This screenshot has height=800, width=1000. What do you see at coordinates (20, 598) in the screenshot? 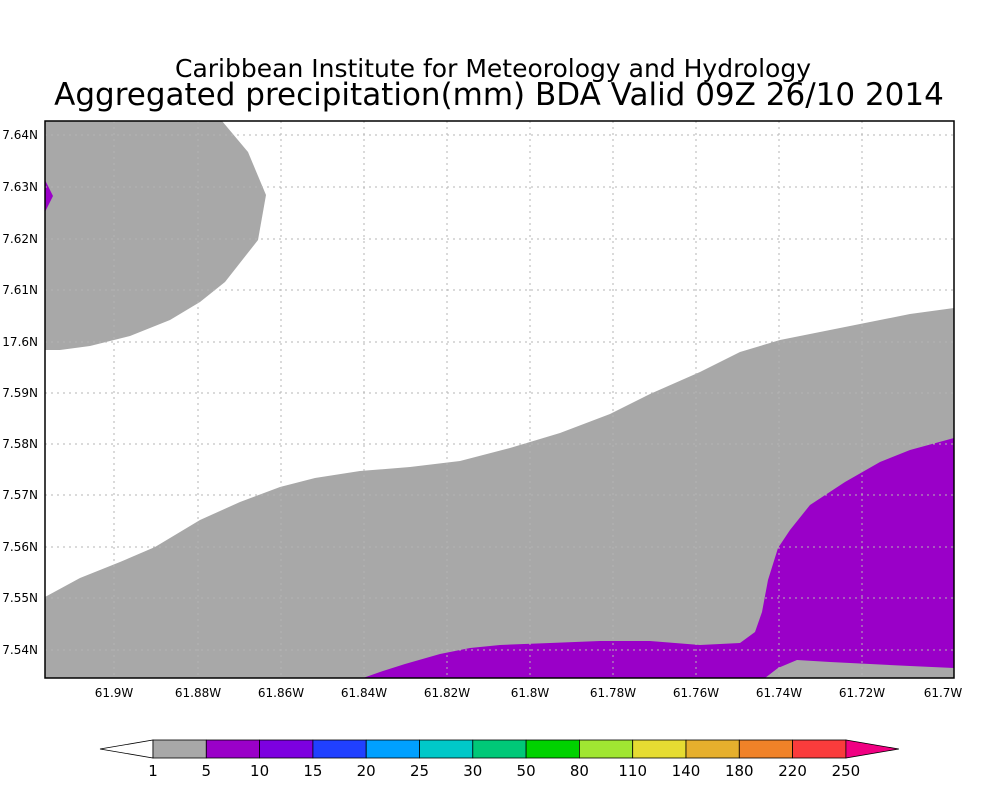
I see `lat-tick-label: 7.55N` at bounding box center [20, 598].